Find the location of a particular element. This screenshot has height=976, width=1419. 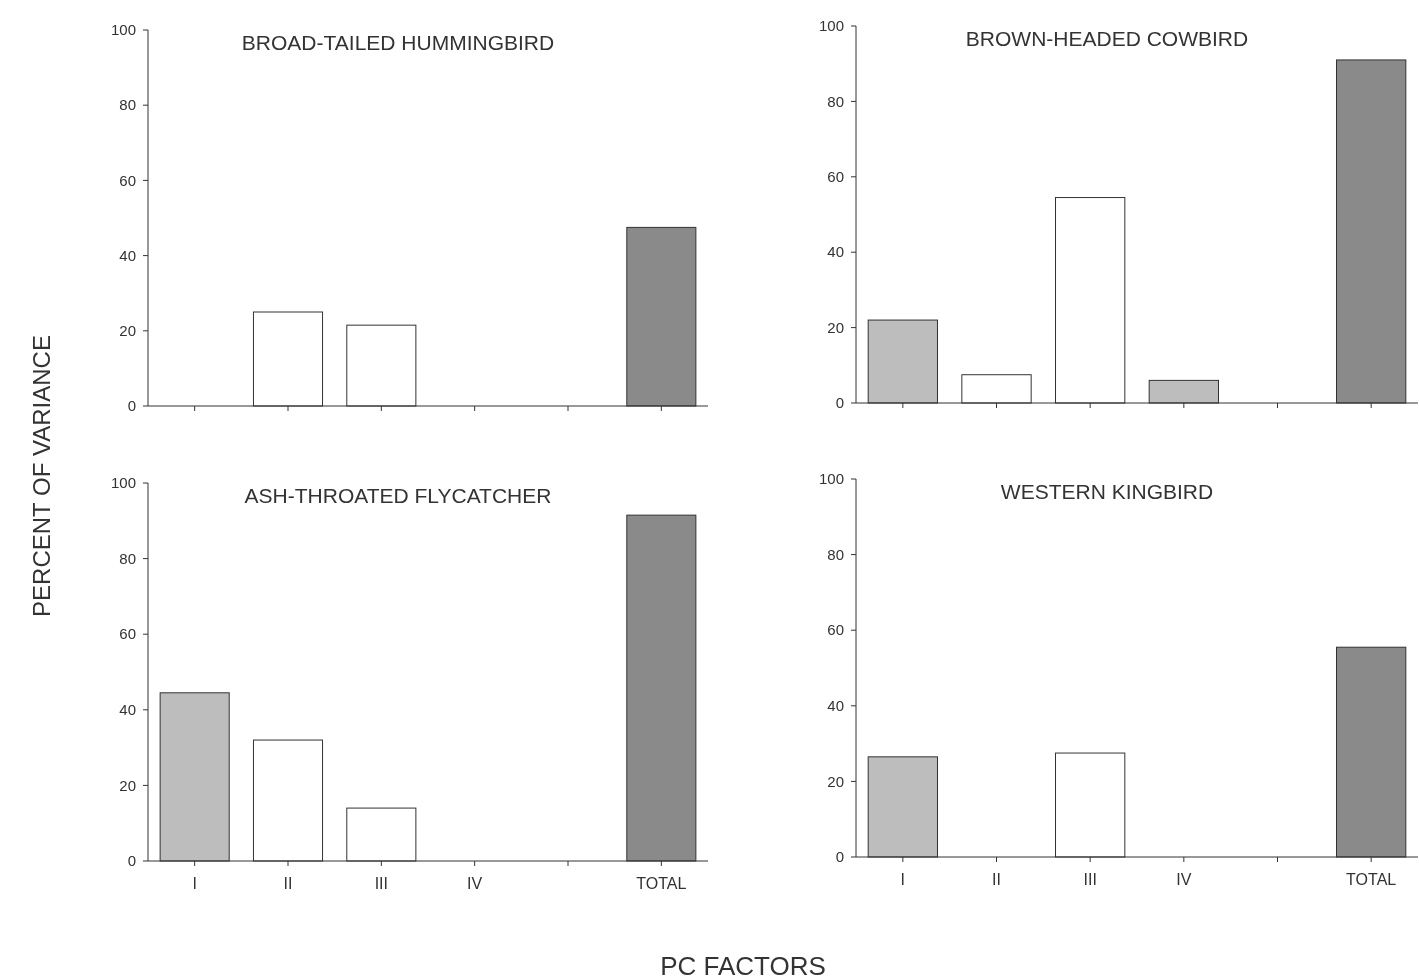

y-axis-title: PERCENT OF VARIANCE is located at coordinates (41, 476).